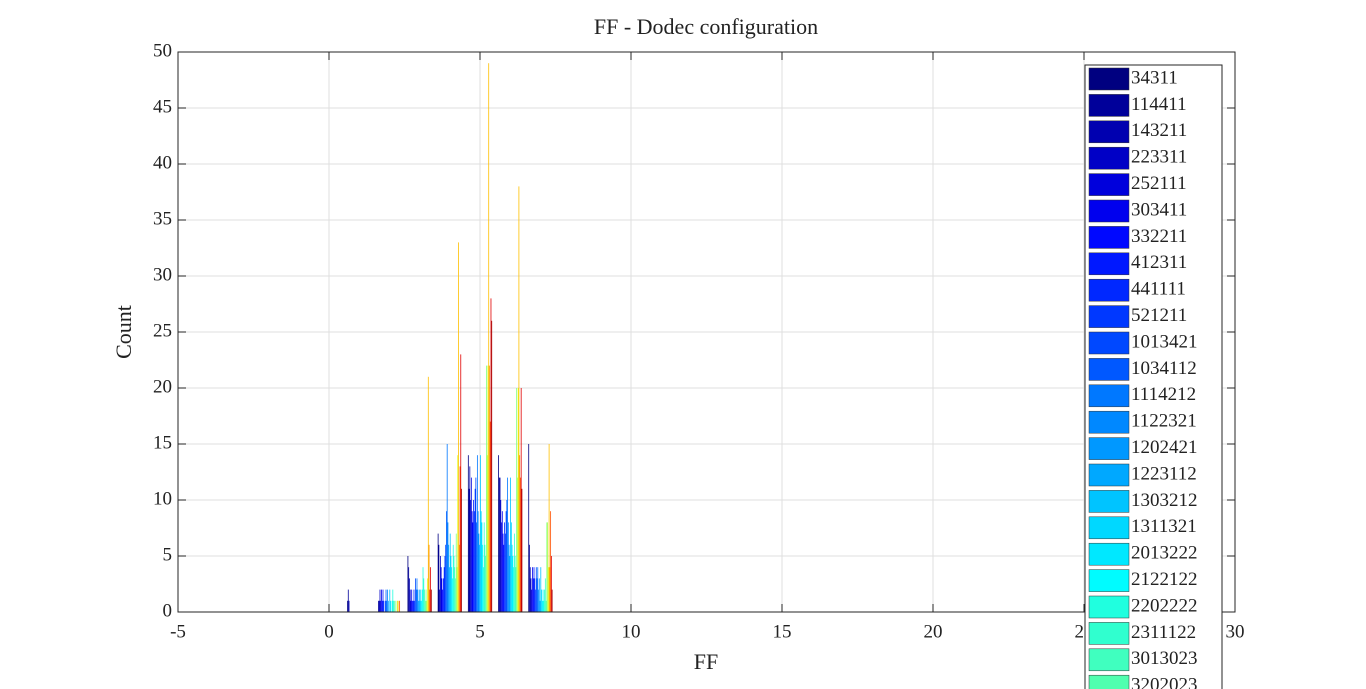 This screenshot has height=689, width=1366. Describe the element at coordinates (1164, 341) in the screenshot. I see `legend-label: 1013421` at that location.